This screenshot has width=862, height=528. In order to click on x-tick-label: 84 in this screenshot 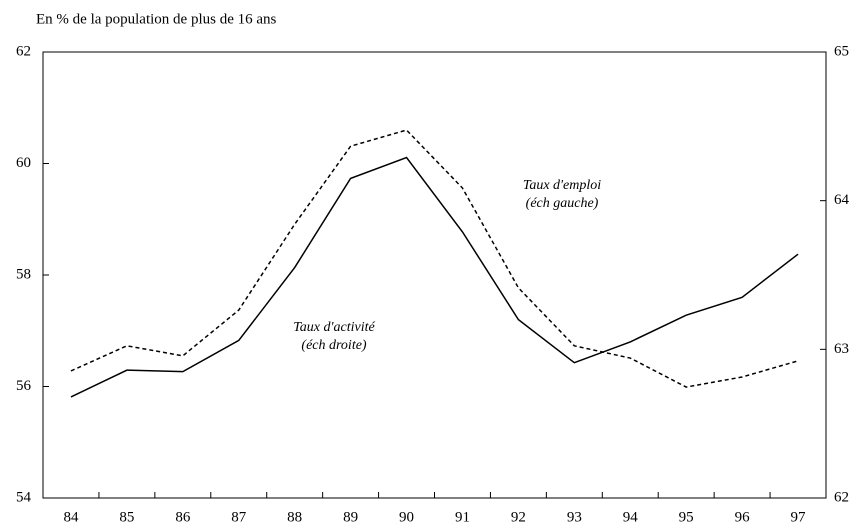, I will do `click(71, 517)`.